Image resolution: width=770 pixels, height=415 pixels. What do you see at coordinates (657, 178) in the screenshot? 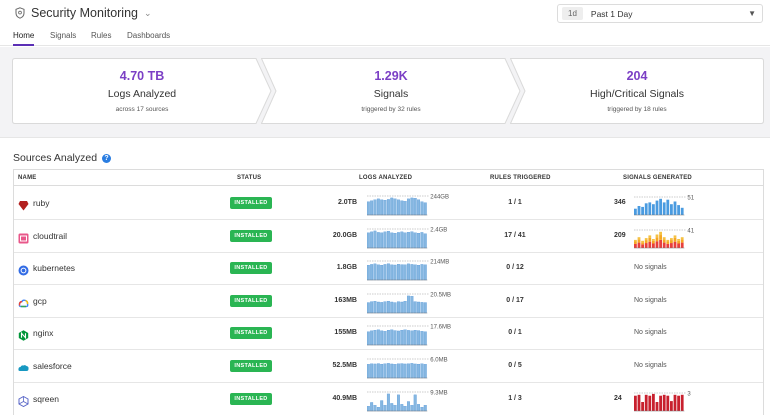
I see `col-signals-generated: SIGNALS GENERATED` at bounding box center [657, 178].